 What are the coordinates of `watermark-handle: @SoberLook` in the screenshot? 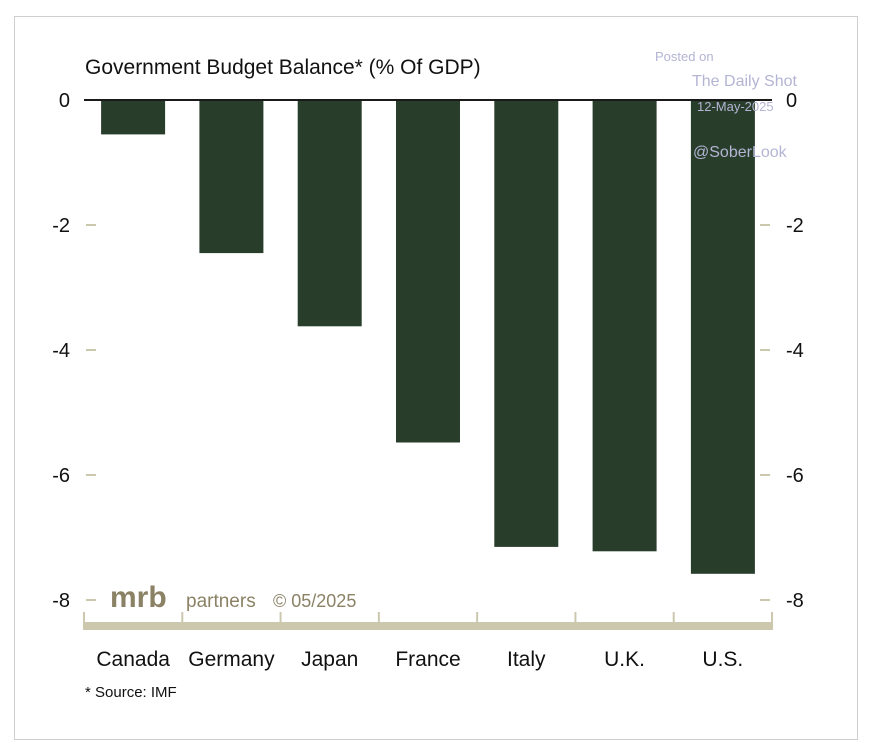 It's located at (740, 152).